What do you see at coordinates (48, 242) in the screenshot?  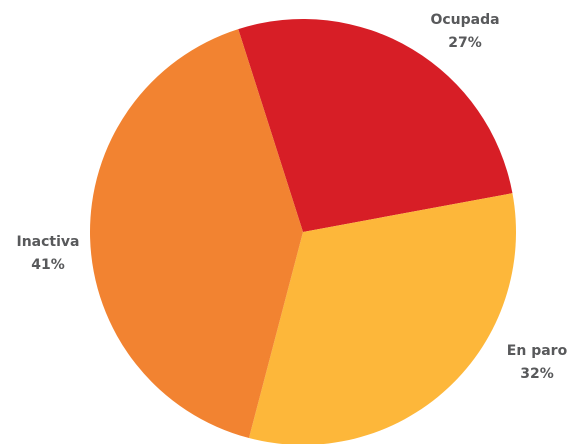 I see `slice-label: Inactiva` at bounding box center [48, 242].